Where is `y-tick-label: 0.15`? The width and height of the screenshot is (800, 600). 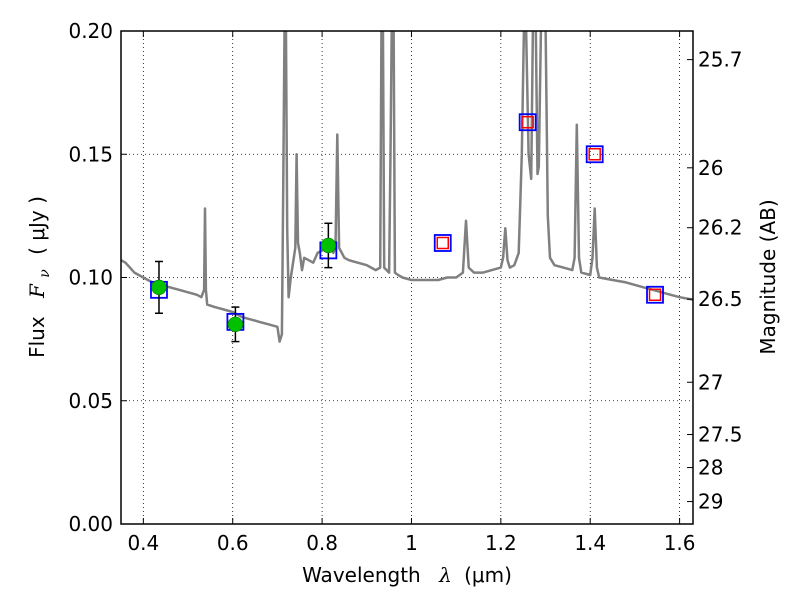
y-tick-label: 0.15 is located at coordinates (90, 154).